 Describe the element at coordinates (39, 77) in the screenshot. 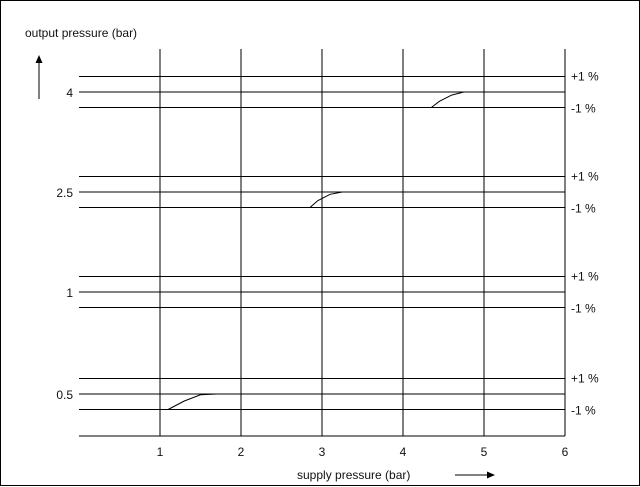

I see `y-axis-arrow` at that location.